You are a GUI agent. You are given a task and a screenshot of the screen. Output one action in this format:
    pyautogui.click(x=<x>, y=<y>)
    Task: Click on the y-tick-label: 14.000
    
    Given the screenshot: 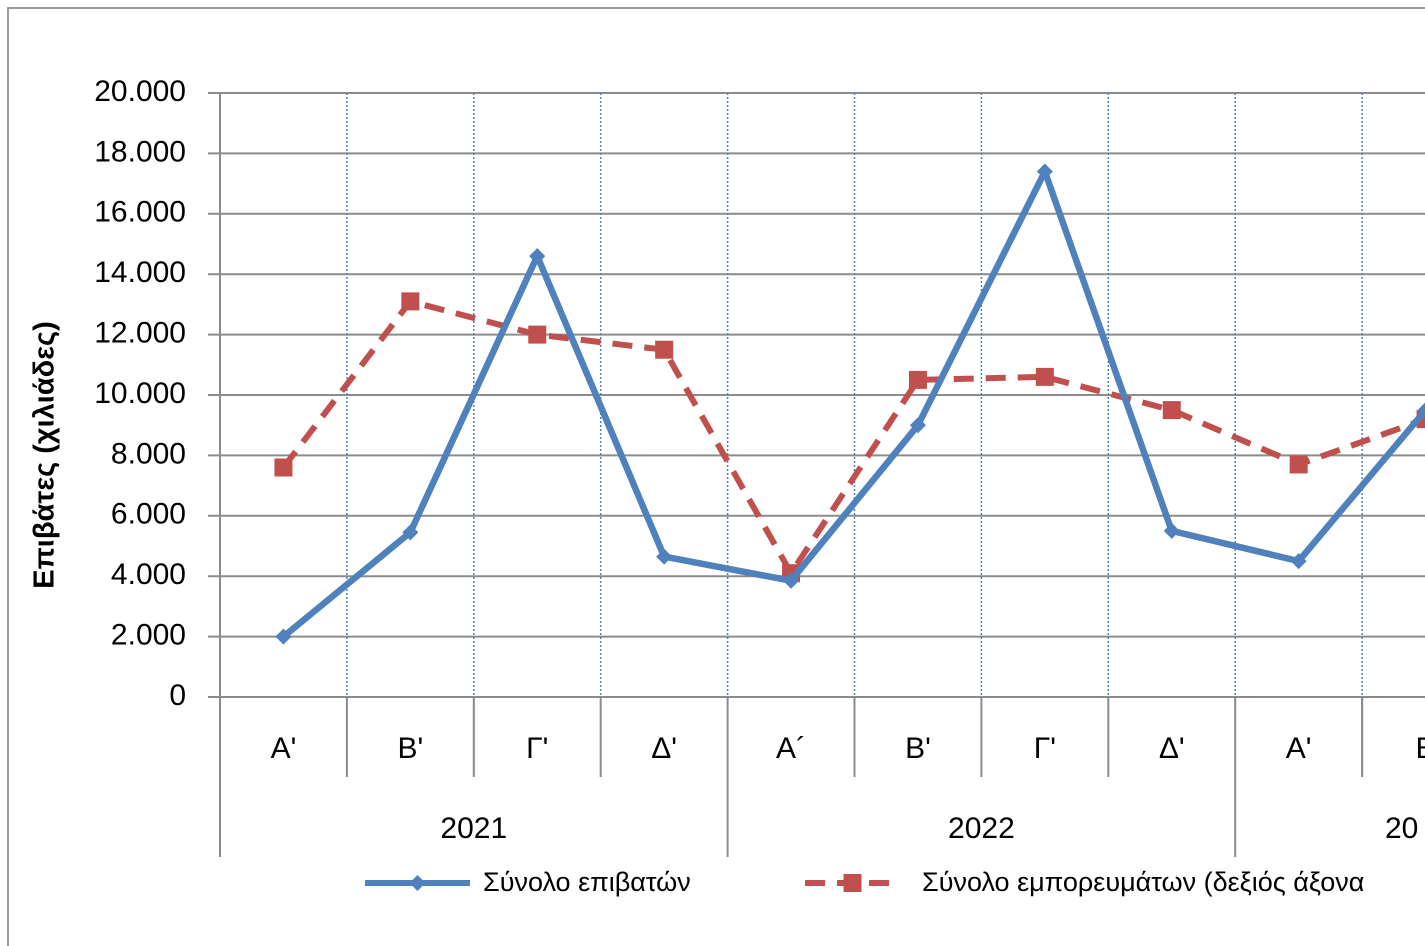 What is the action you would take?
    pyautogui.click(x=140, y=272)
    